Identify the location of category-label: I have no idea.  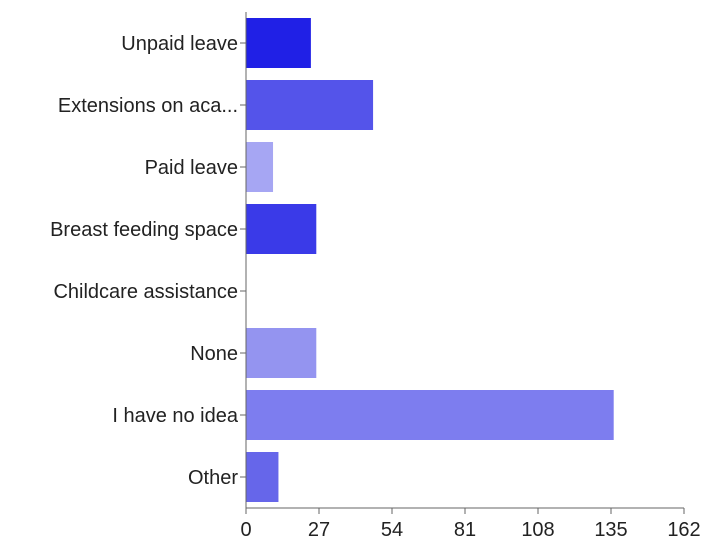
(175, 416).